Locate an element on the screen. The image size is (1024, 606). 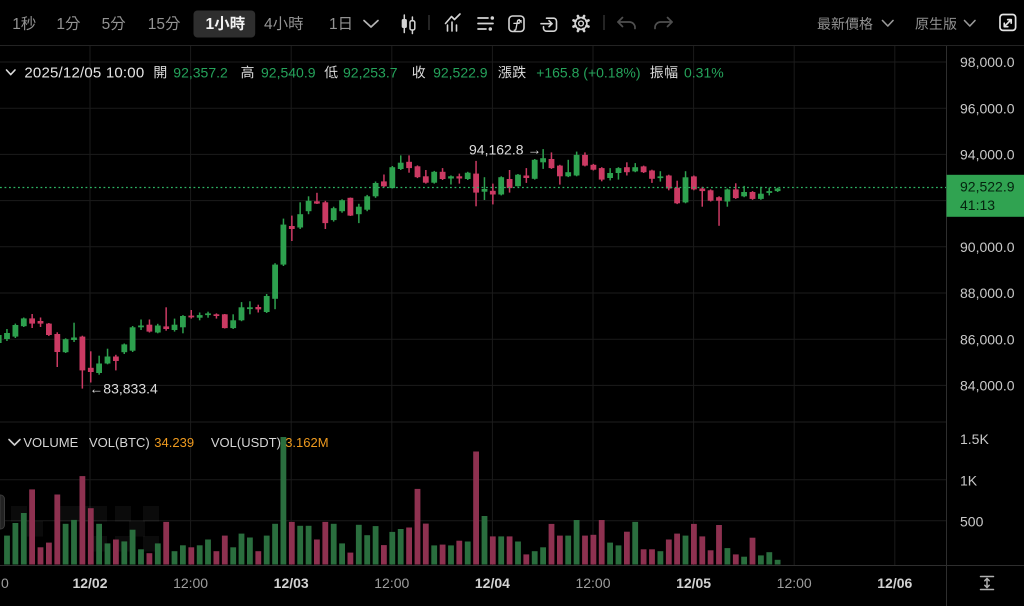
svg-text: 1.5K is located at coordinates (974, 439).